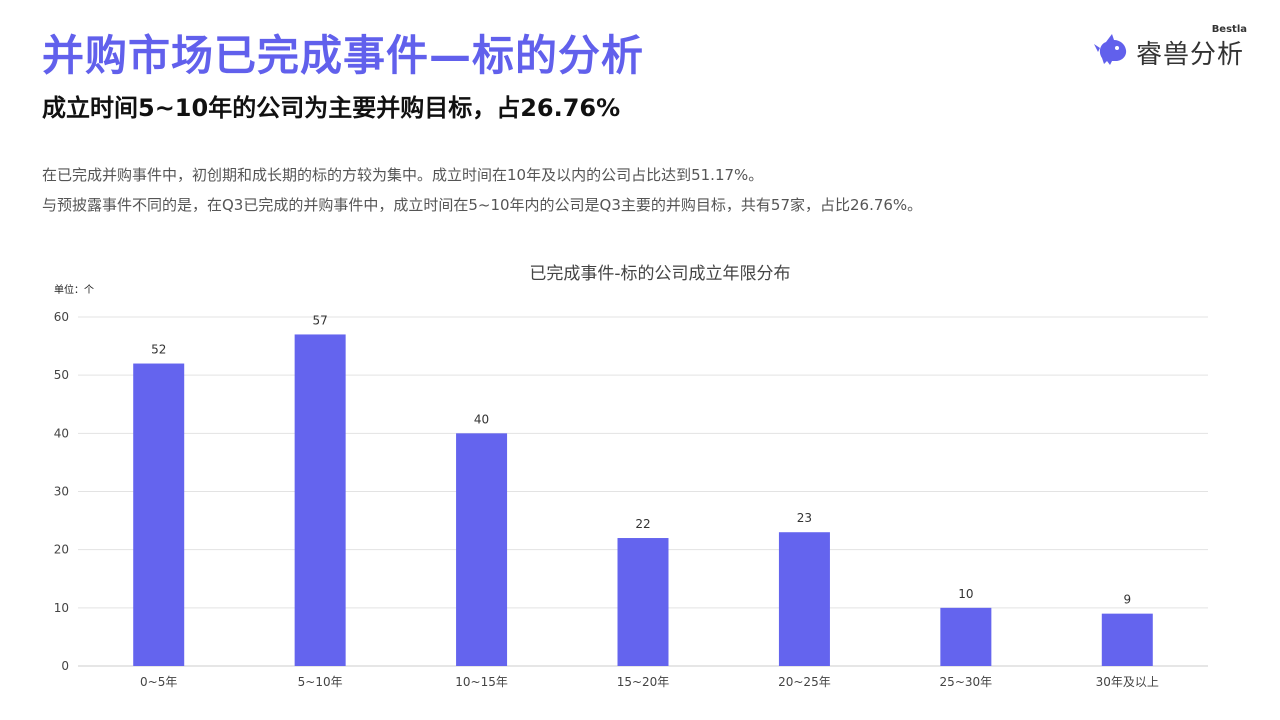 The image size is (1280, 720). I want to click on y-tick-label: 10, so click(61, 608).